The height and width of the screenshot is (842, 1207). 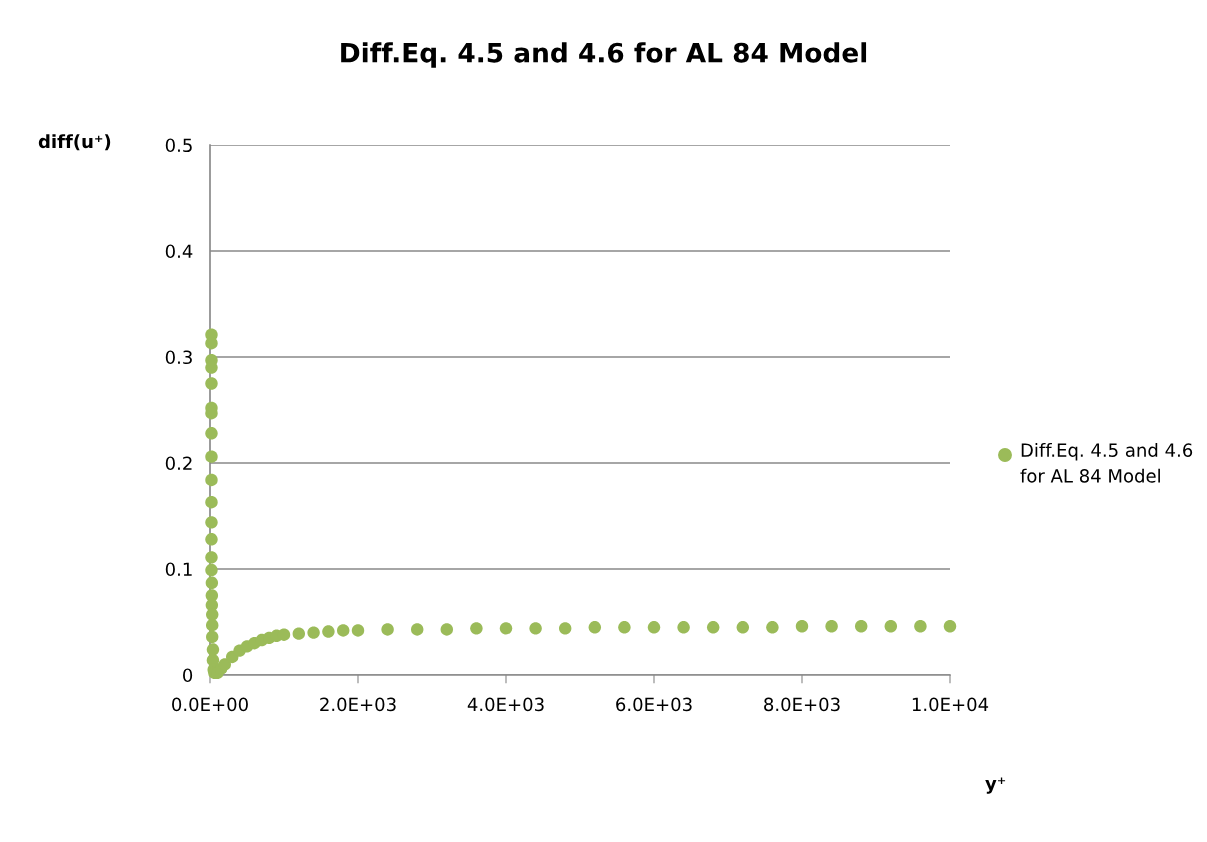 What do you see at coordinates (654, 704) in the screenshot?
I see `x-tick-label: 6.0E+03` at bounding box center [654, 704].